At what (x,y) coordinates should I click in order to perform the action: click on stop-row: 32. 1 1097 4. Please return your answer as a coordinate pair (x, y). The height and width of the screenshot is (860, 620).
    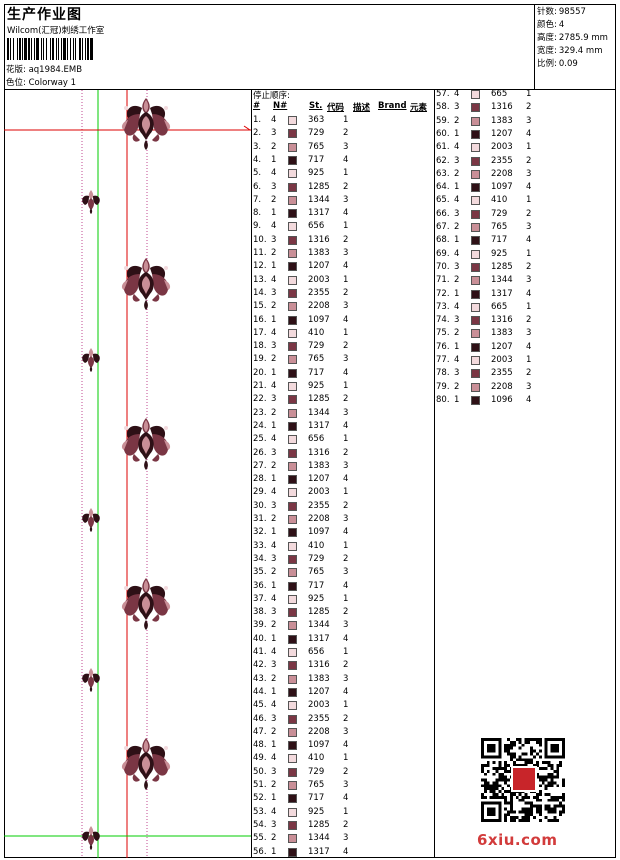
    Looking at the image, I should click on (343, 533).